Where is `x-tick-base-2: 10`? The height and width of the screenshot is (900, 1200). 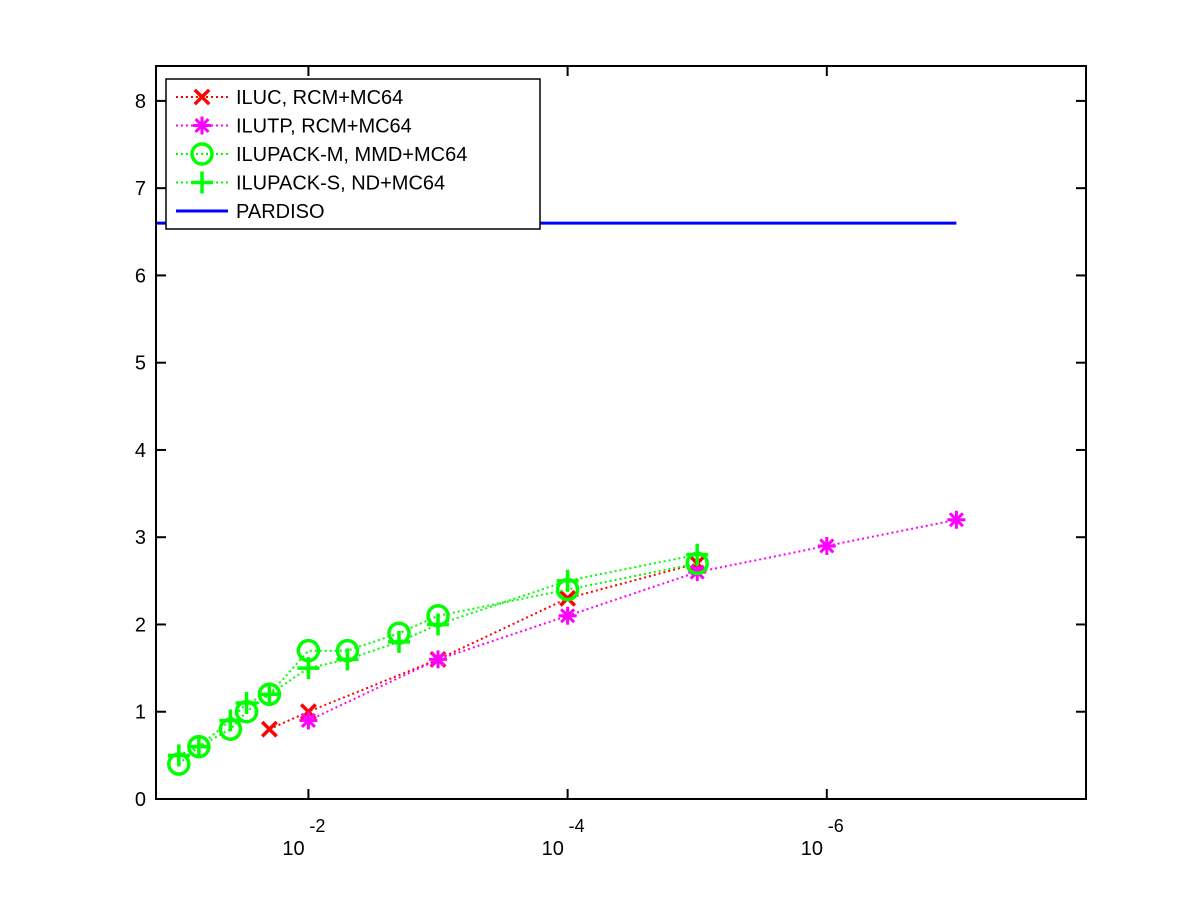
x-tick-base-2: 10 is located at coordinates (553, 849).